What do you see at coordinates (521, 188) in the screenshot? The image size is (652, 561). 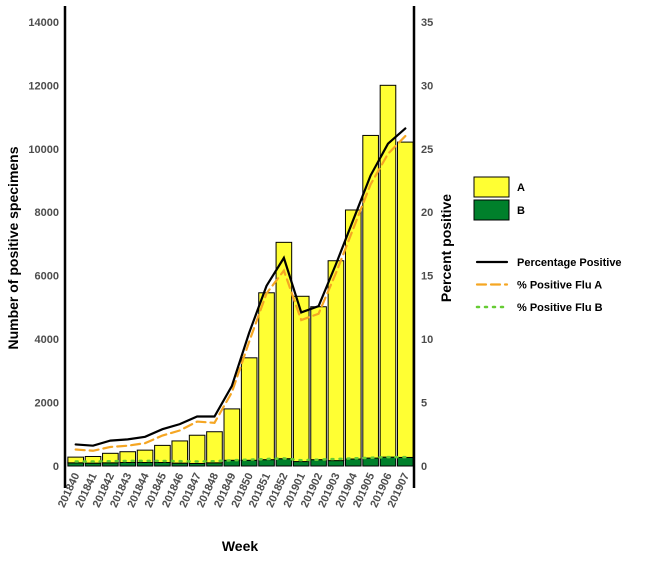 I see `legend-label-A: A` at bounding box center [521, 188].